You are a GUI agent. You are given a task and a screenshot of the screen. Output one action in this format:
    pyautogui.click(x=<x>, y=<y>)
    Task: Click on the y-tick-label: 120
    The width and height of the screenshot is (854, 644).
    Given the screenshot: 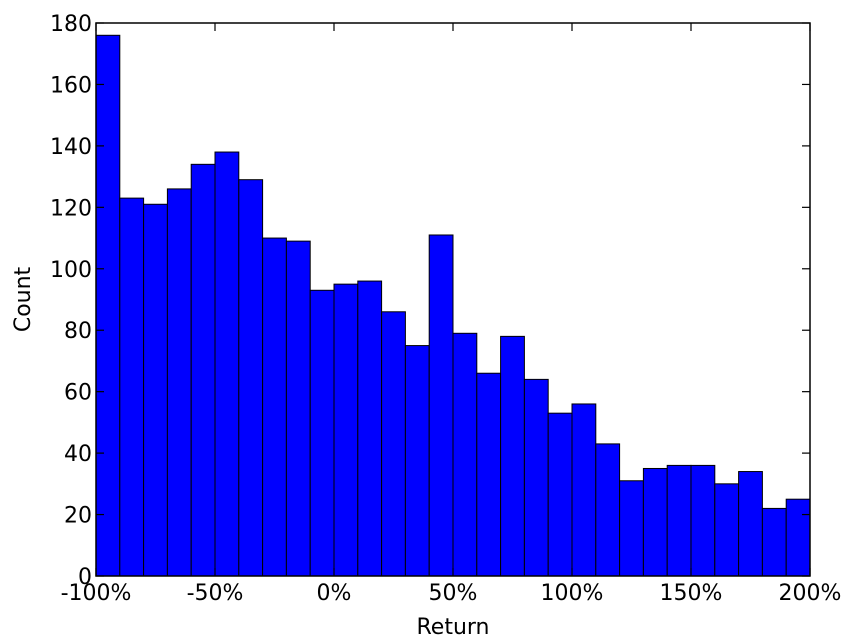 What is the action you would take?
    pyautogui.click(x=71, y=208)
    